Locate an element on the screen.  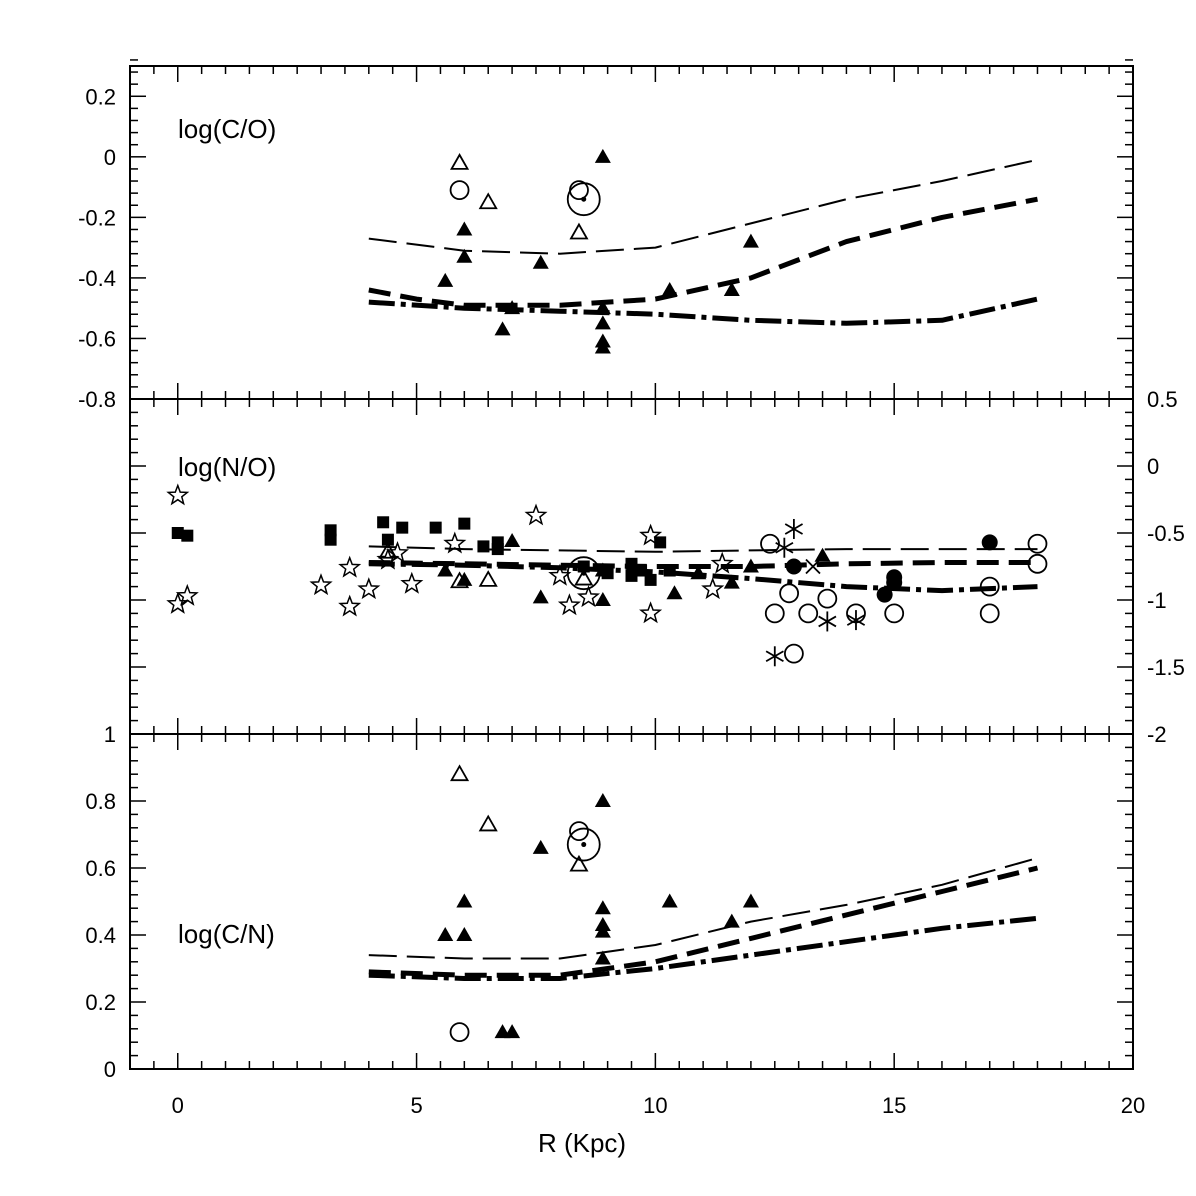
y-tick-label: -0.2 is located at coordinates (97, 217).